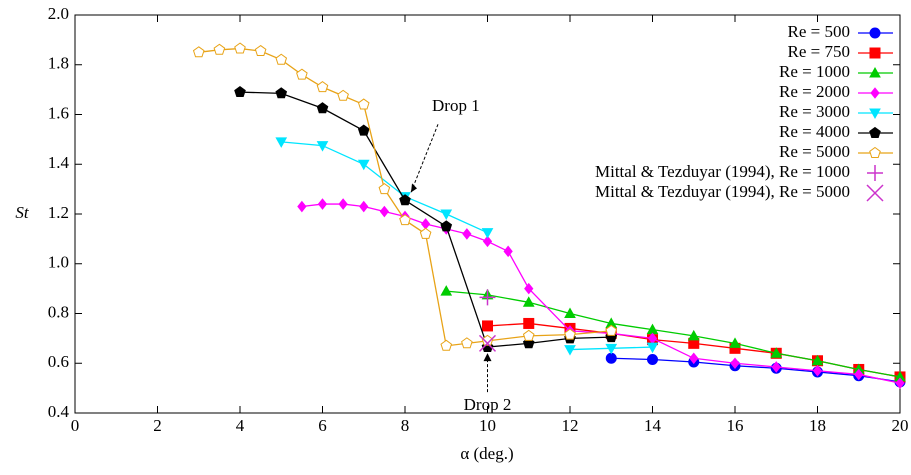 The height and width of the screenshot is (475, 911). I want to click on x-tick-label: 12, so click(570, 425).